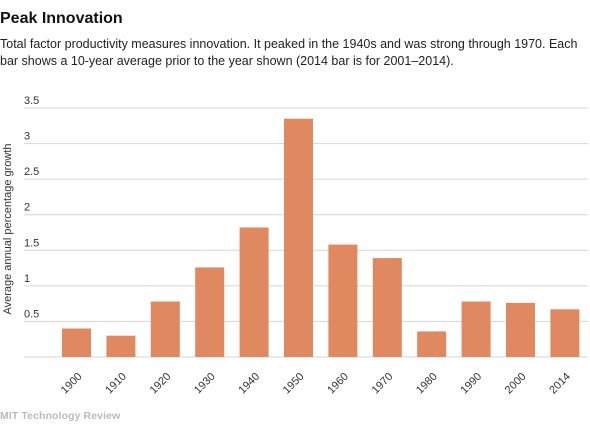 This screenshot has width=590, height=427. What do you see at coordinates (27, 279) in the screenshot?
I see `y-tick-label: 1` at bounding box center [27, 279].